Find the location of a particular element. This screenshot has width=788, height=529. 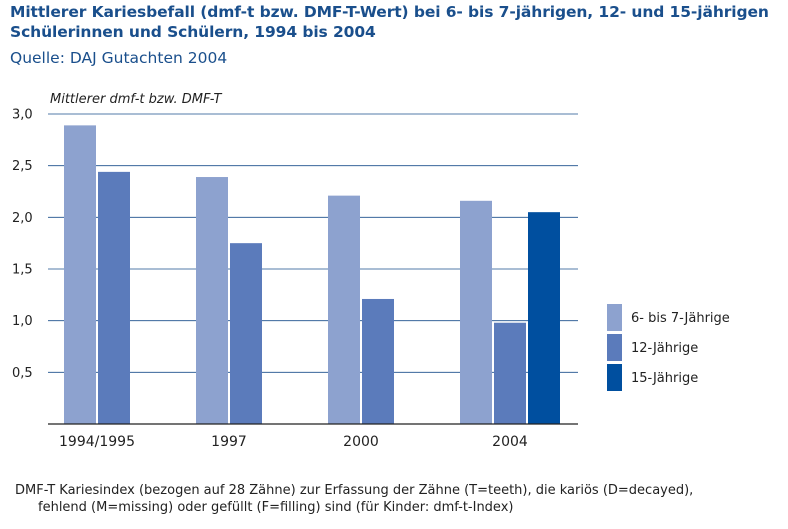

legend-label-15: 15-Jährige is located at coordinates (665, 378).